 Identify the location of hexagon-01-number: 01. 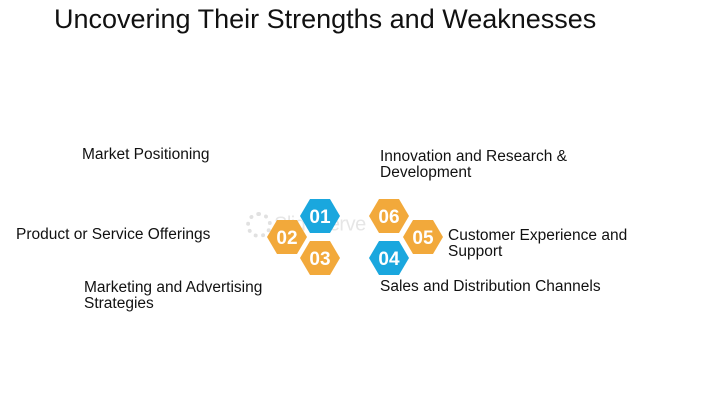
(320, 217).